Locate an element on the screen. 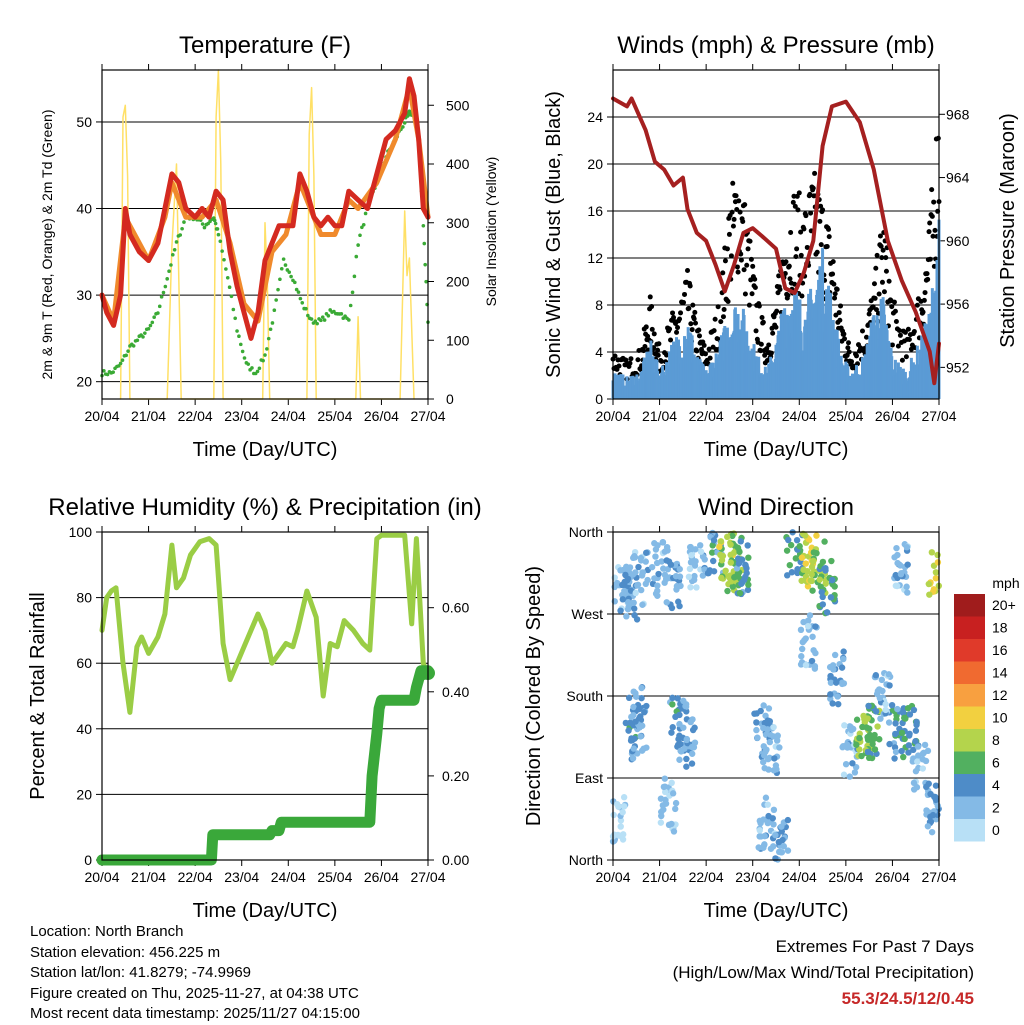 This screenshot has height=1025, width=1024. x-tick-label: 27/04 is located at coordinates (938, 416).